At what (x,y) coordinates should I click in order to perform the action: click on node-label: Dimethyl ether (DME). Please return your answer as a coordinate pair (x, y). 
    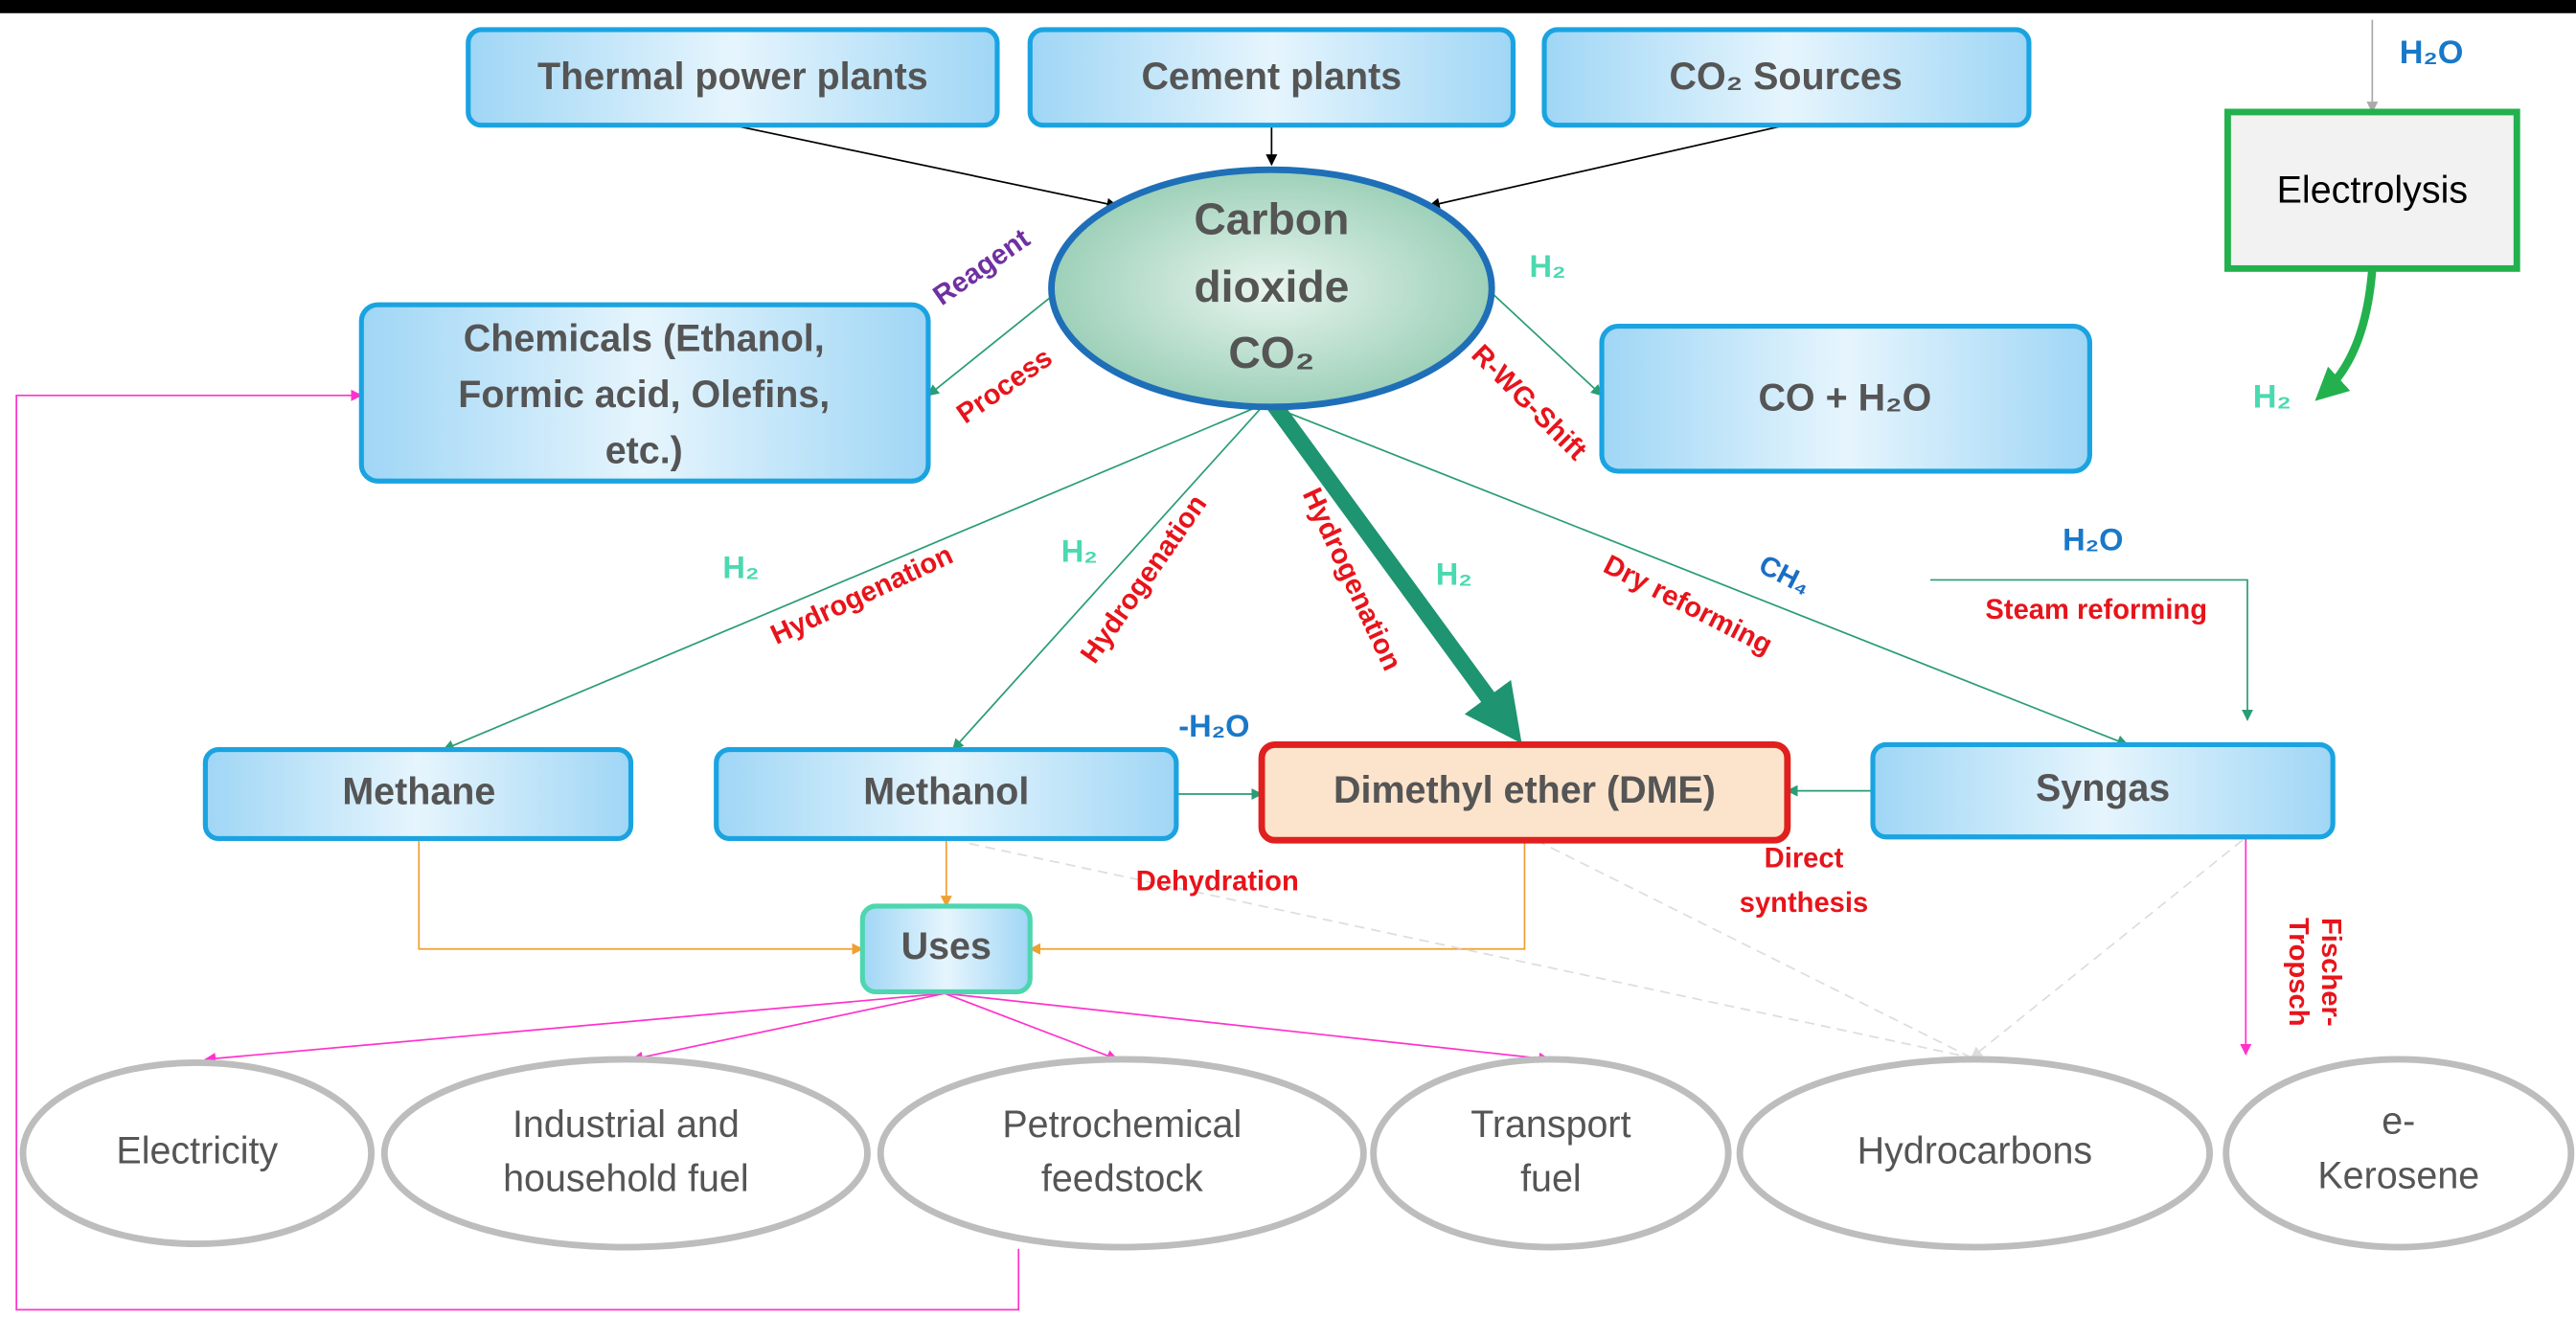
    Looking at the image, I should click on (1525, 790).